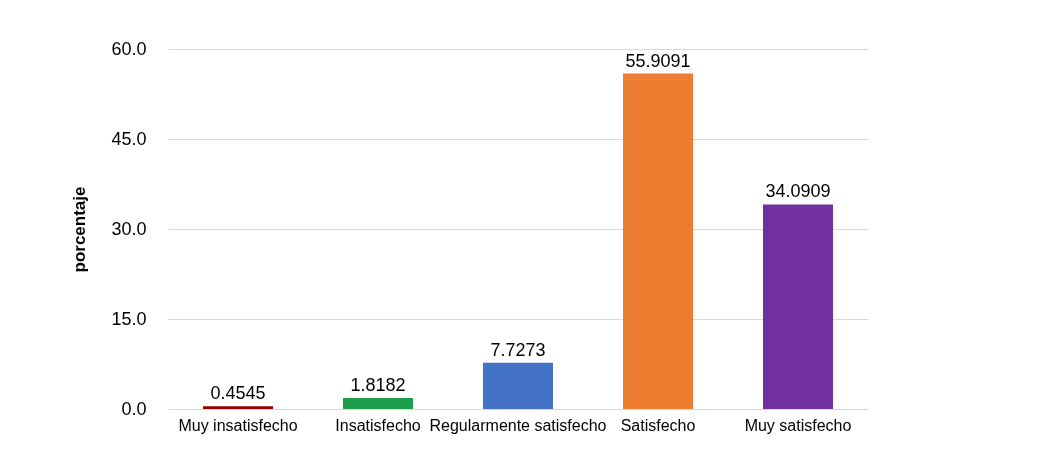 The width and height of the screenshot is (1037, 465). What do you see at coordinates (378, 425) in the screenshot?
I see `x-tick-label: Insatisfecho` at bounding box center [378, 425].